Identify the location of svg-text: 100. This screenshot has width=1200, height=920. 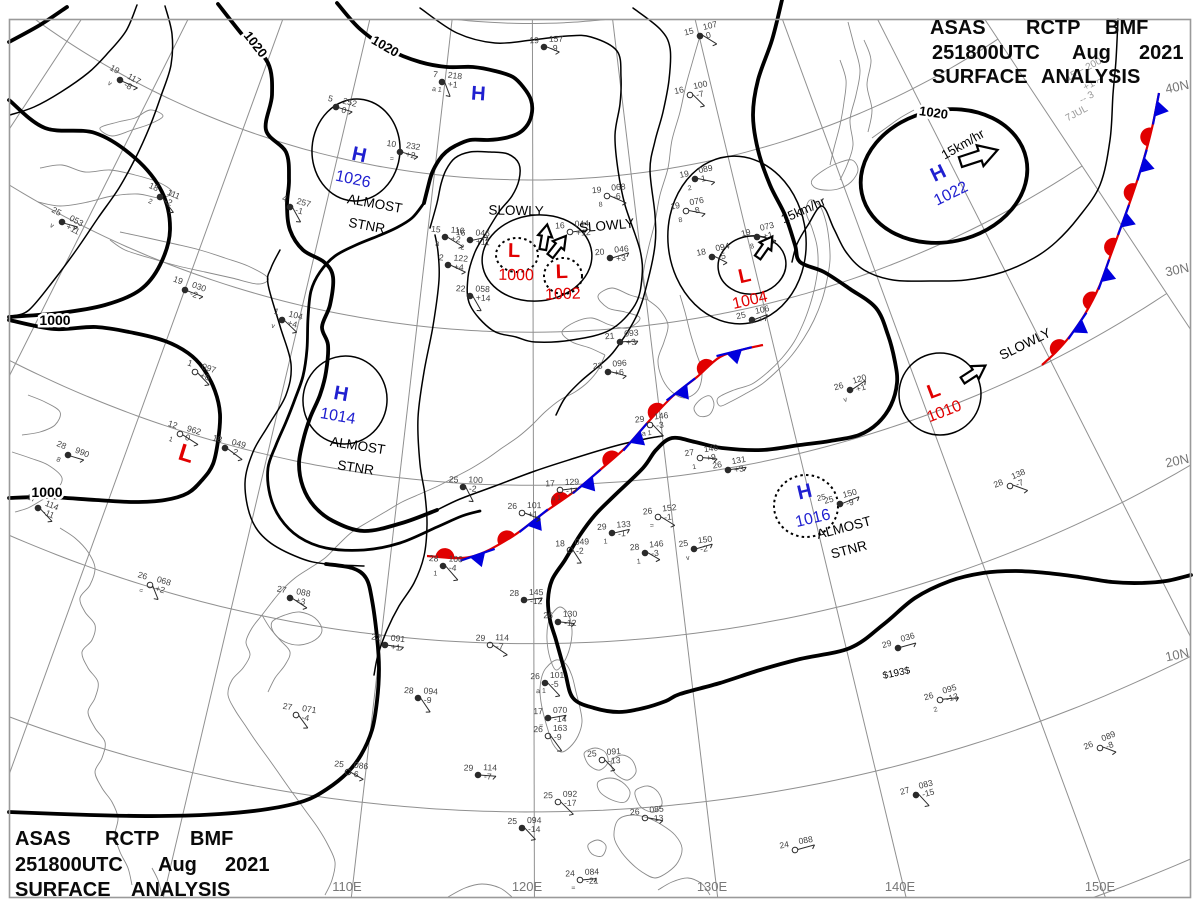
(455, 558).